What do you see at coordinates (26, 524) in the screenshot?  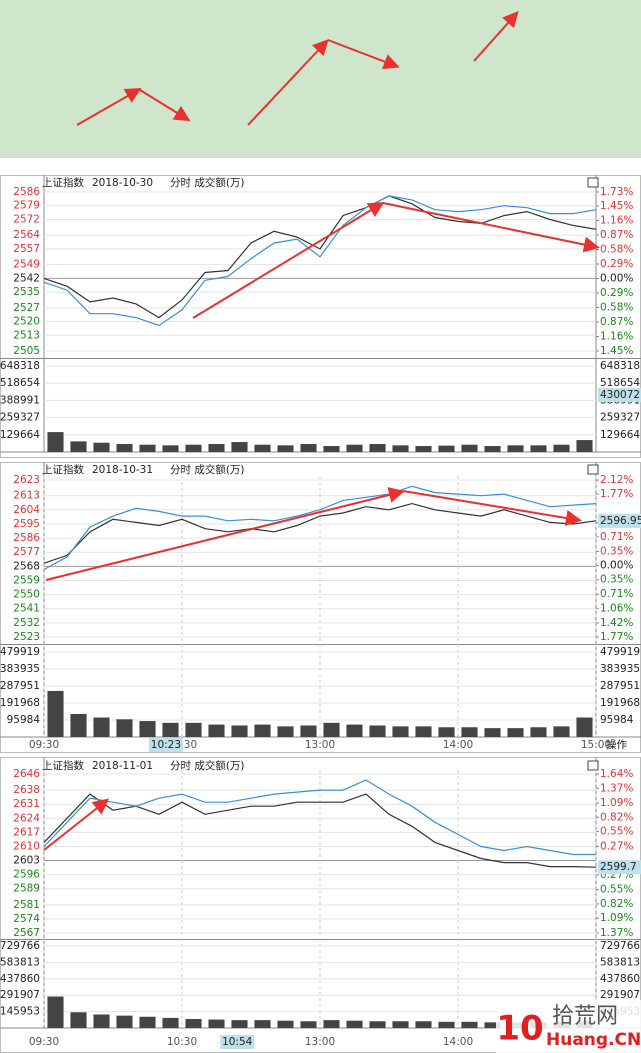 I see `y-tick-label: 2595` at bounding box center [26, 524].